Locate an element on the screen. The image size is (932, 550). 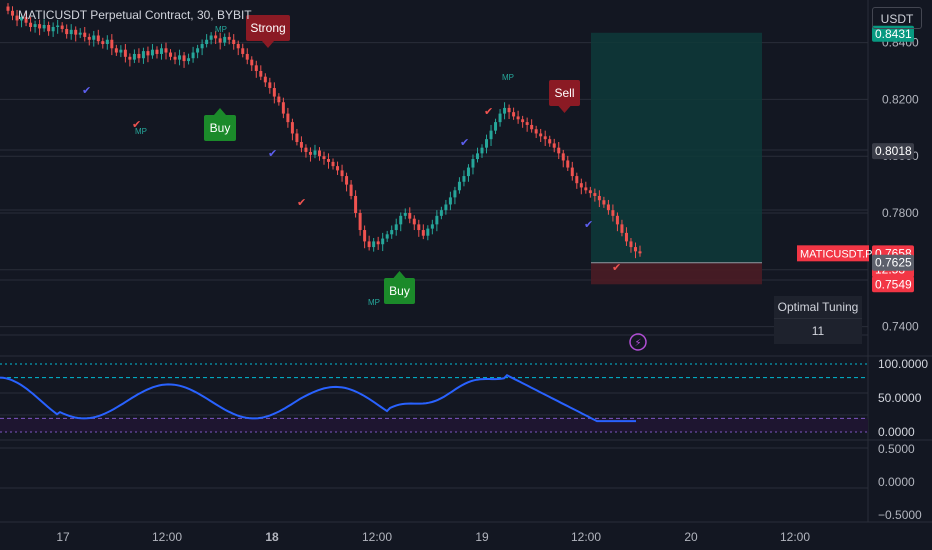
symbol-tag is located at coordinates (833, 253).